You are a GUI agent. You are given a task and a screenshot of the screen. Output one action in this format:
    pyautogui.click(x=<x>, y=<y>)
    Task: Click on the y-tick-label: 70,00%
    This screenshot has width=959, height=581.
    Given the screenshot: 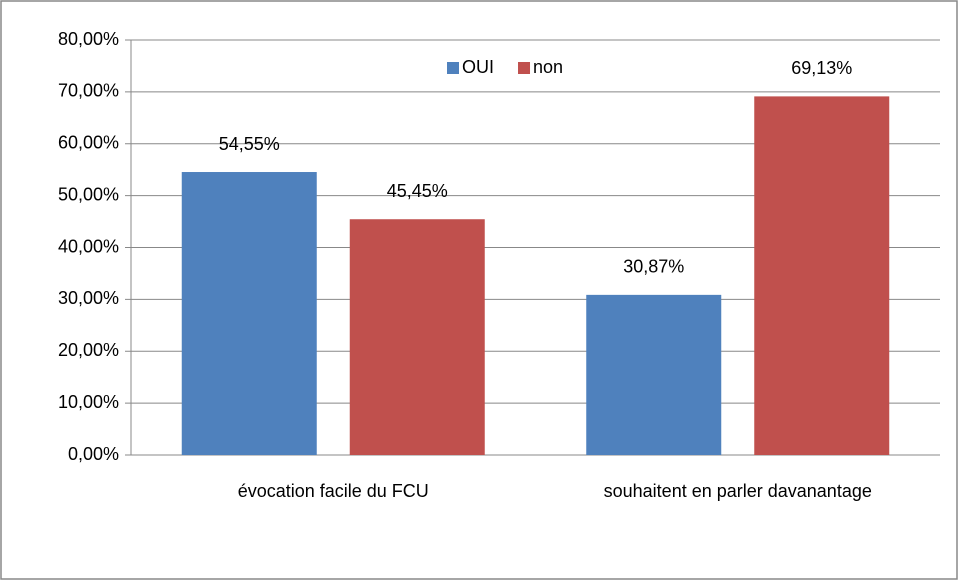 What is the action you would take?
    pyautogui.click(x=88, y=91)
    